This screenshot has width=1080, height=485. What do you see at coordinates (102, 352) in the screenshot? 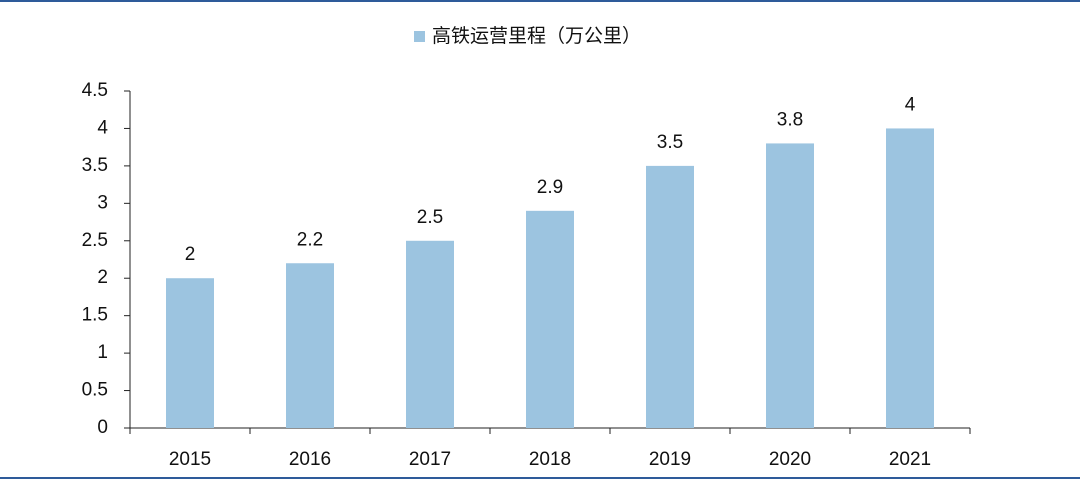
I see `y-tick-label: 1` at bounding box center [102, 352].